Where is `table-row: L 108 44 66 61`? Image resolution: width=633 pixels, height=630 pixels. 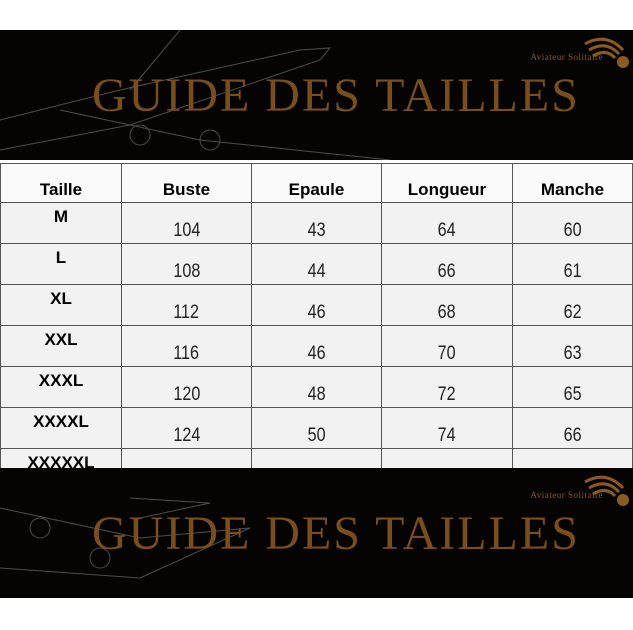 table-row: L 108 44 66 61 is located at coordinates (316, 264).